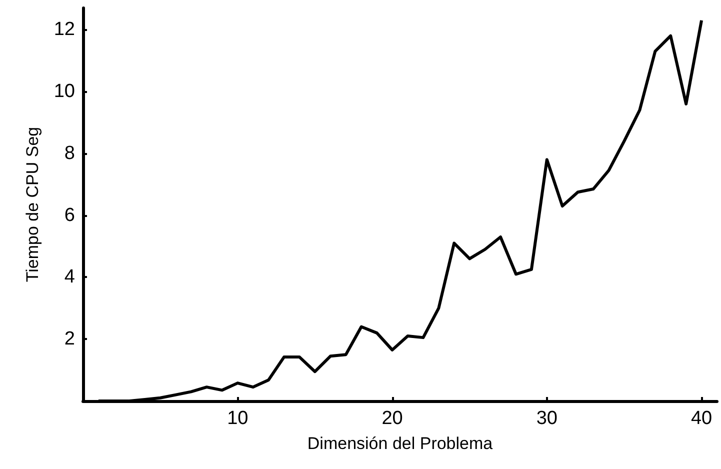 This screenshot has width=721, height=469. Describe the element at coordinates (547, 418) in the screenshot. I see `x-tick-label: 30` at that location.